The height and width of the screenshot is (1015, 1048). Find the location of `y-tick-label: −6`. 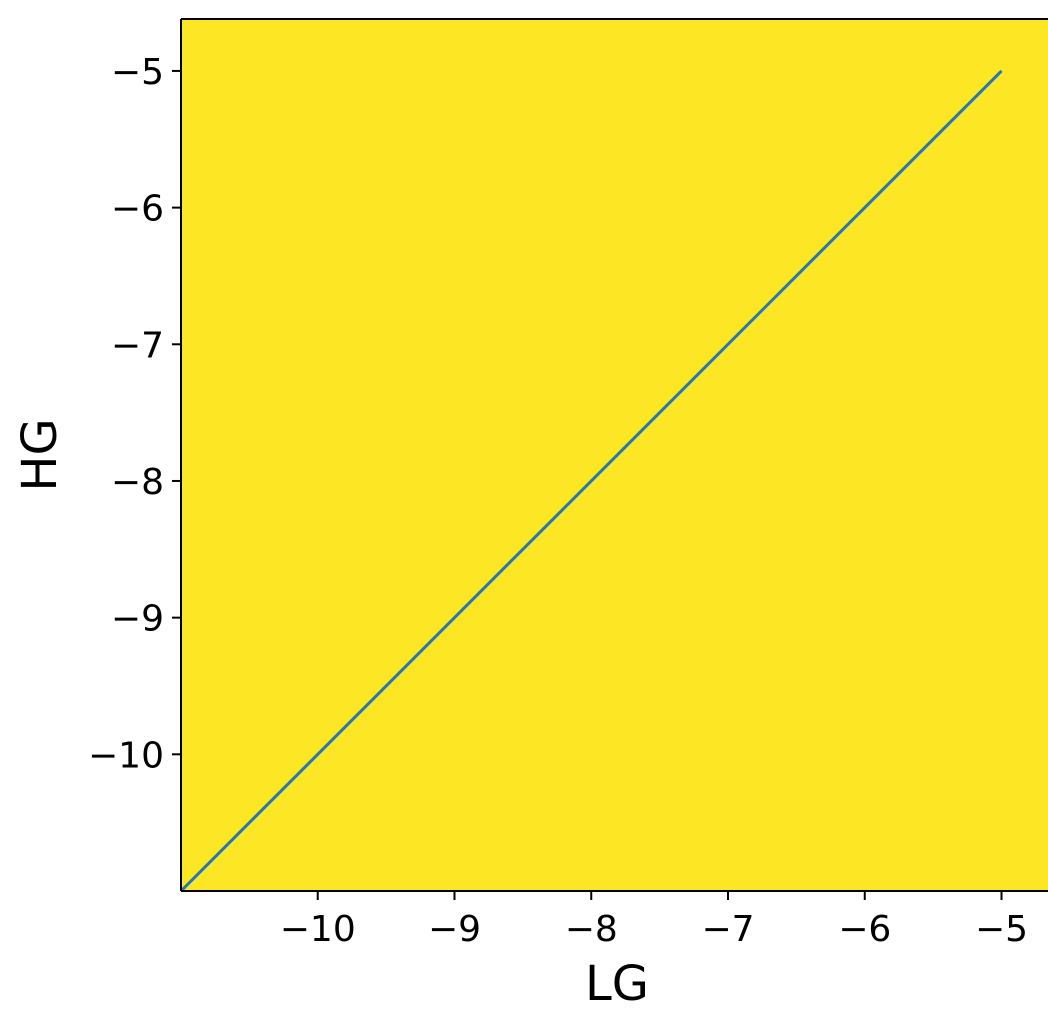

y-tick-label: −6 is located at coordinates (137, 209).